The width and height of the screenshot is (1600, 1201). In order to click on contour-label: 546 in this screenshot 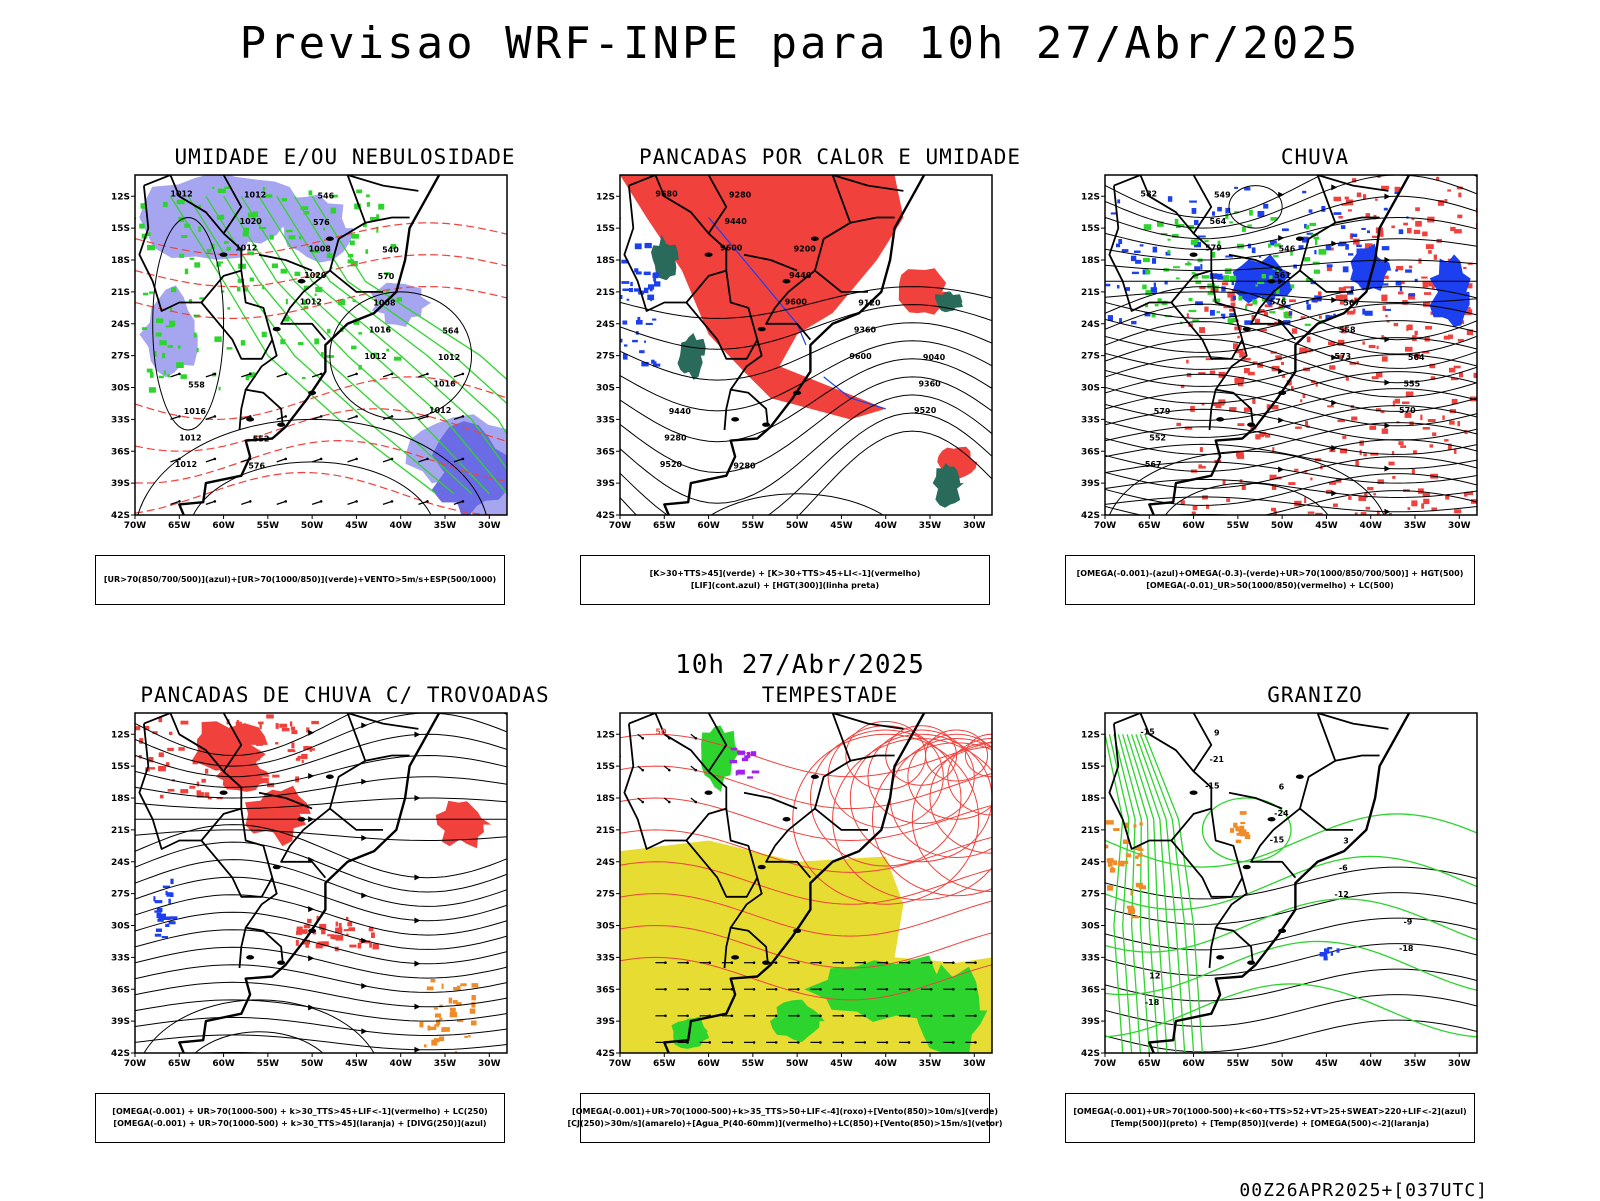, I will do `click(325, 195)`.